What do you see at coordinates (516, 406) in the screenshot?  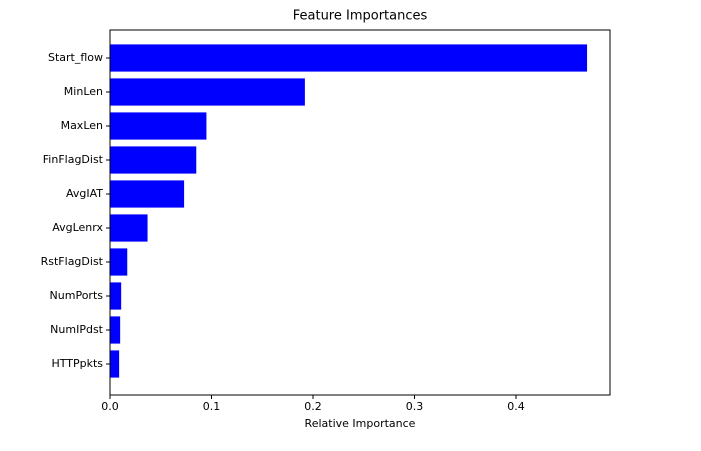 I see `x-tick-label: 0.4` at bounding box center [516, 406].